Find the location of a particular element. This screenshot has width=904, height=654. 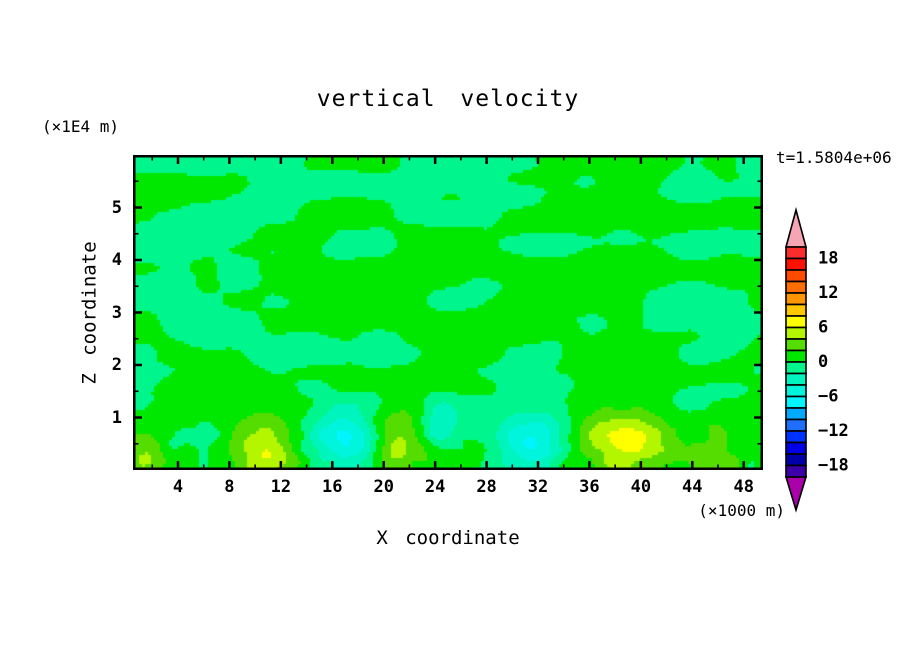

z-tick-label: 3 is located at coordinates (116, 312).